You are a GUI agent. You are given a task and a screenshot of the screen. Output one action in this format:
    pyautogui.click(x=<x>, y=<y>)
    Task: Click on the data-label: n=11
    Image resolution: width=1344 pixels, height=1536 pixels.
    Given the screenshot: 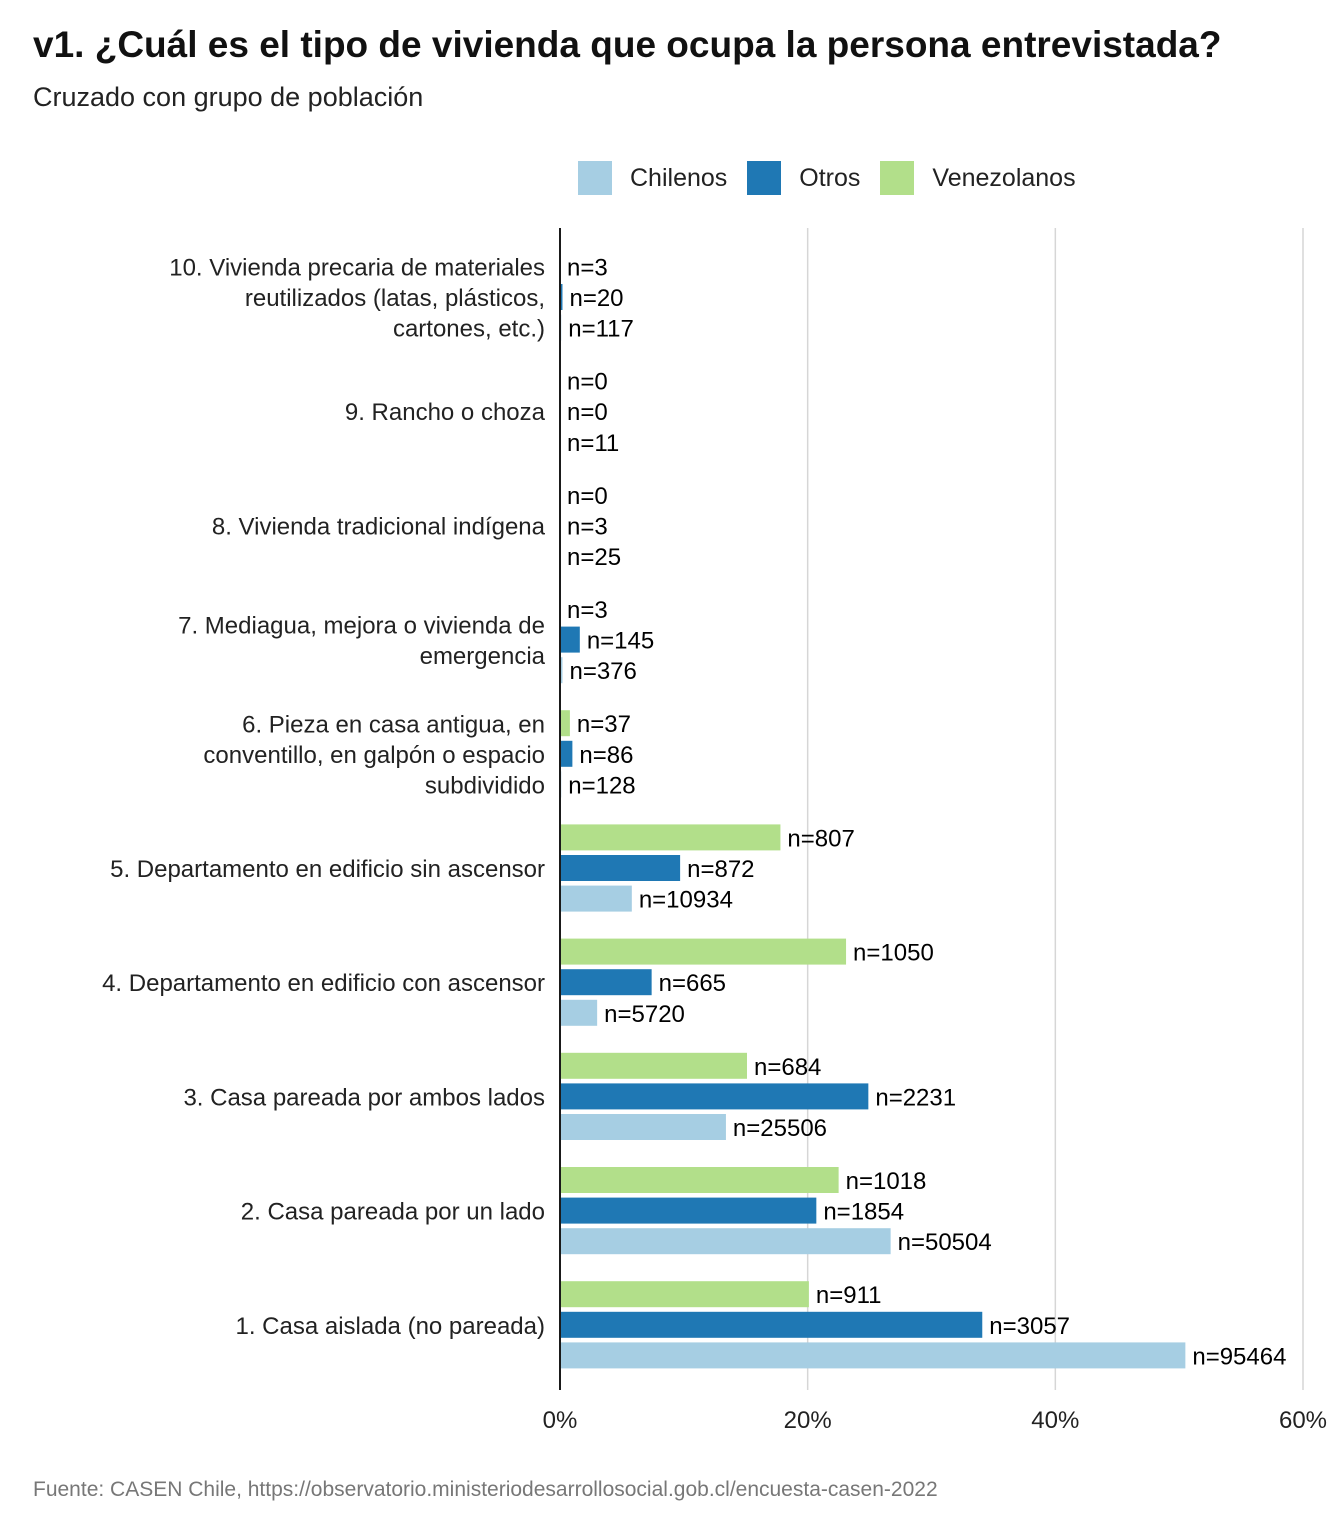 What is the action you would take?
    pyautogui.click(x=593, y=443)
    